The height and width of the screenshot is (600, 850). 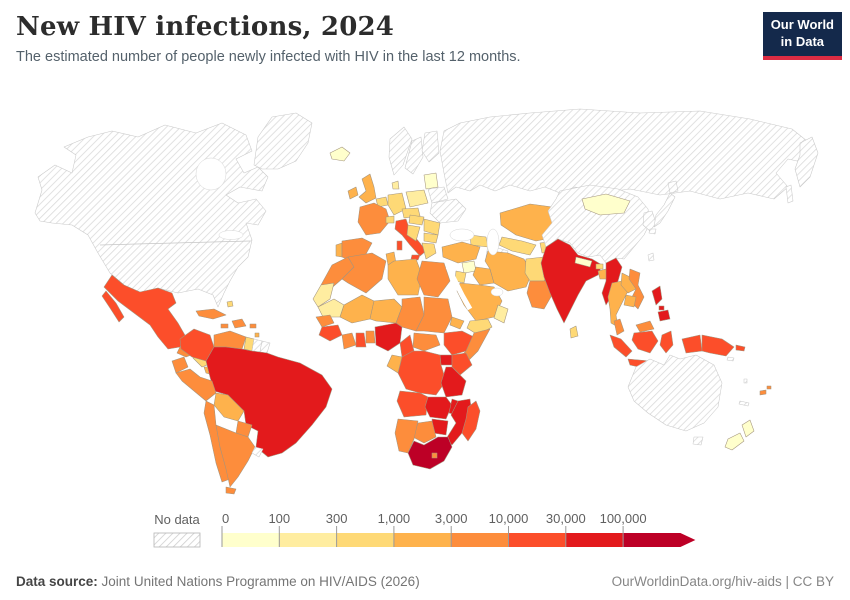 I want to click on region-drc, so click(x=422, y=373).